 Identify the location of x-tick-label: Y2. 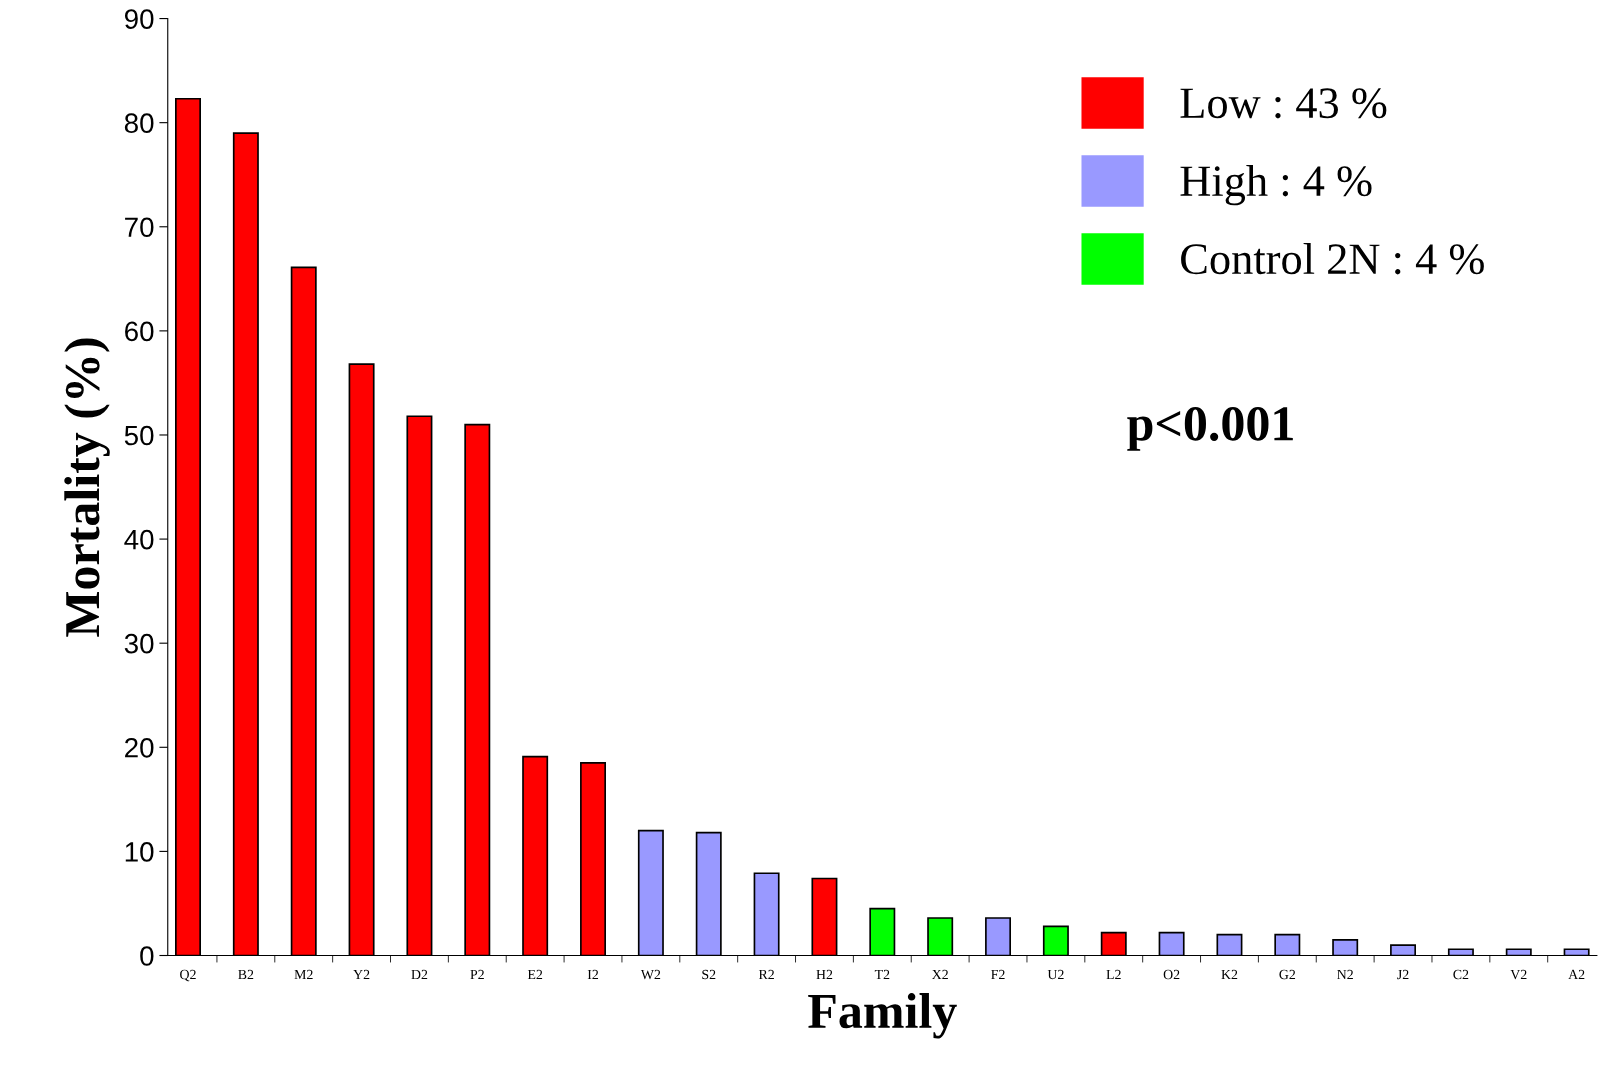
(361, 974).